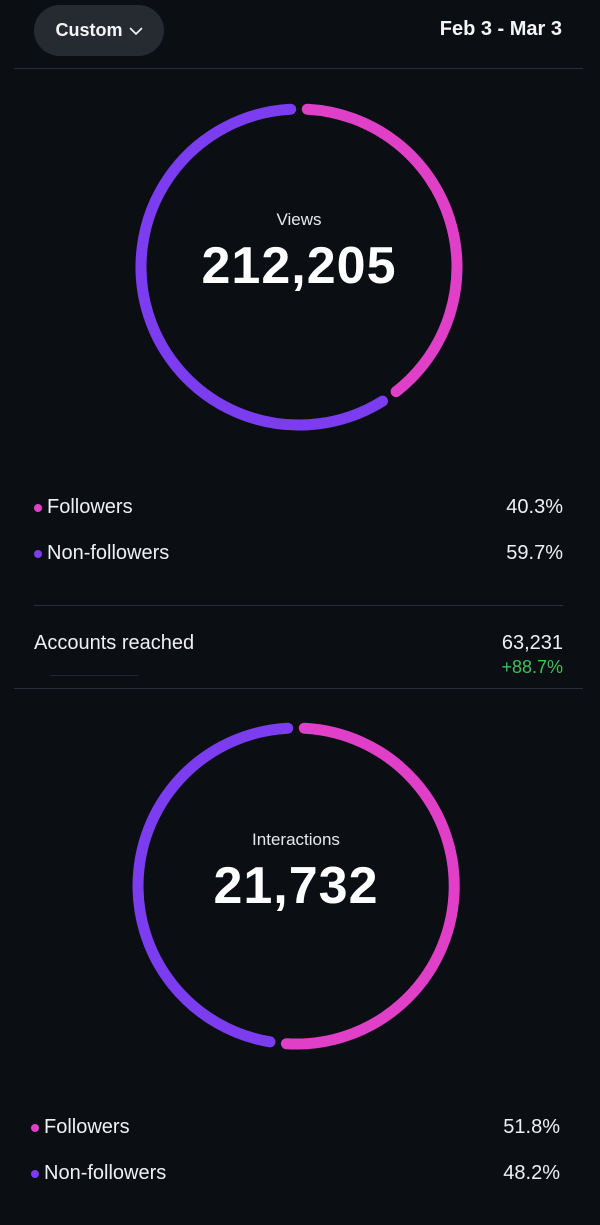 The height and width of the screenshot is (1225, 600). What do you see at coordinates (298, 555) in the screenshot?
I see `views-legend-non-followers: Non-followers 59.7%` at bounding box center [298, 555].